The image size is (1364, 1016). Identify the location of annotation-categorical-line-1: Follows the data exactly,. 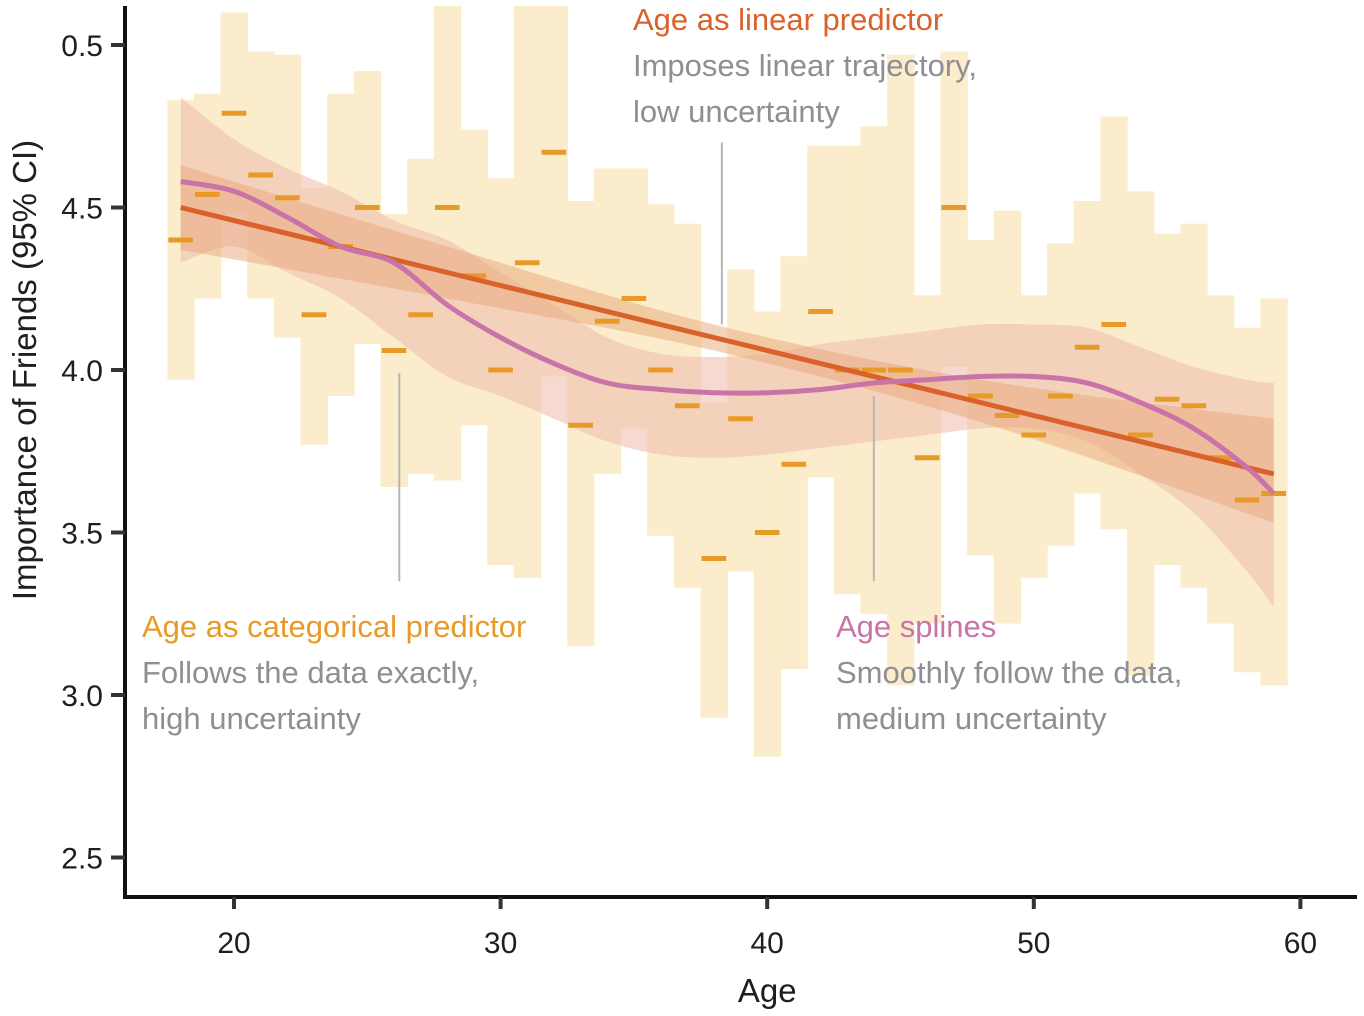
(310, 672).